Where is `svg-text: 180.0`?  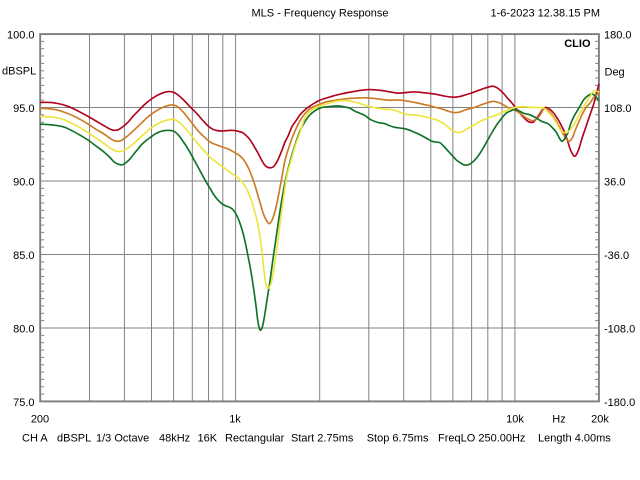 svg-text: 180.0 is located at coordinates (618, 36).